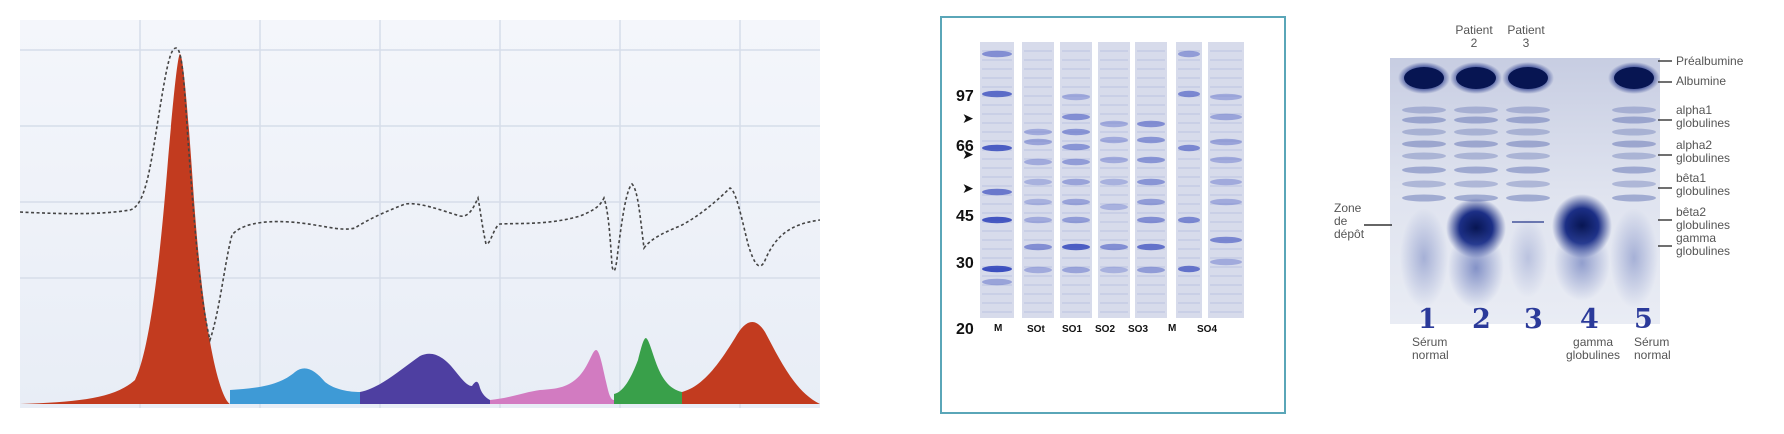 This screenshot has width=1784, height=434. I want to click on serum-normal-label-2: Sérum normal, so click(1652, 348).